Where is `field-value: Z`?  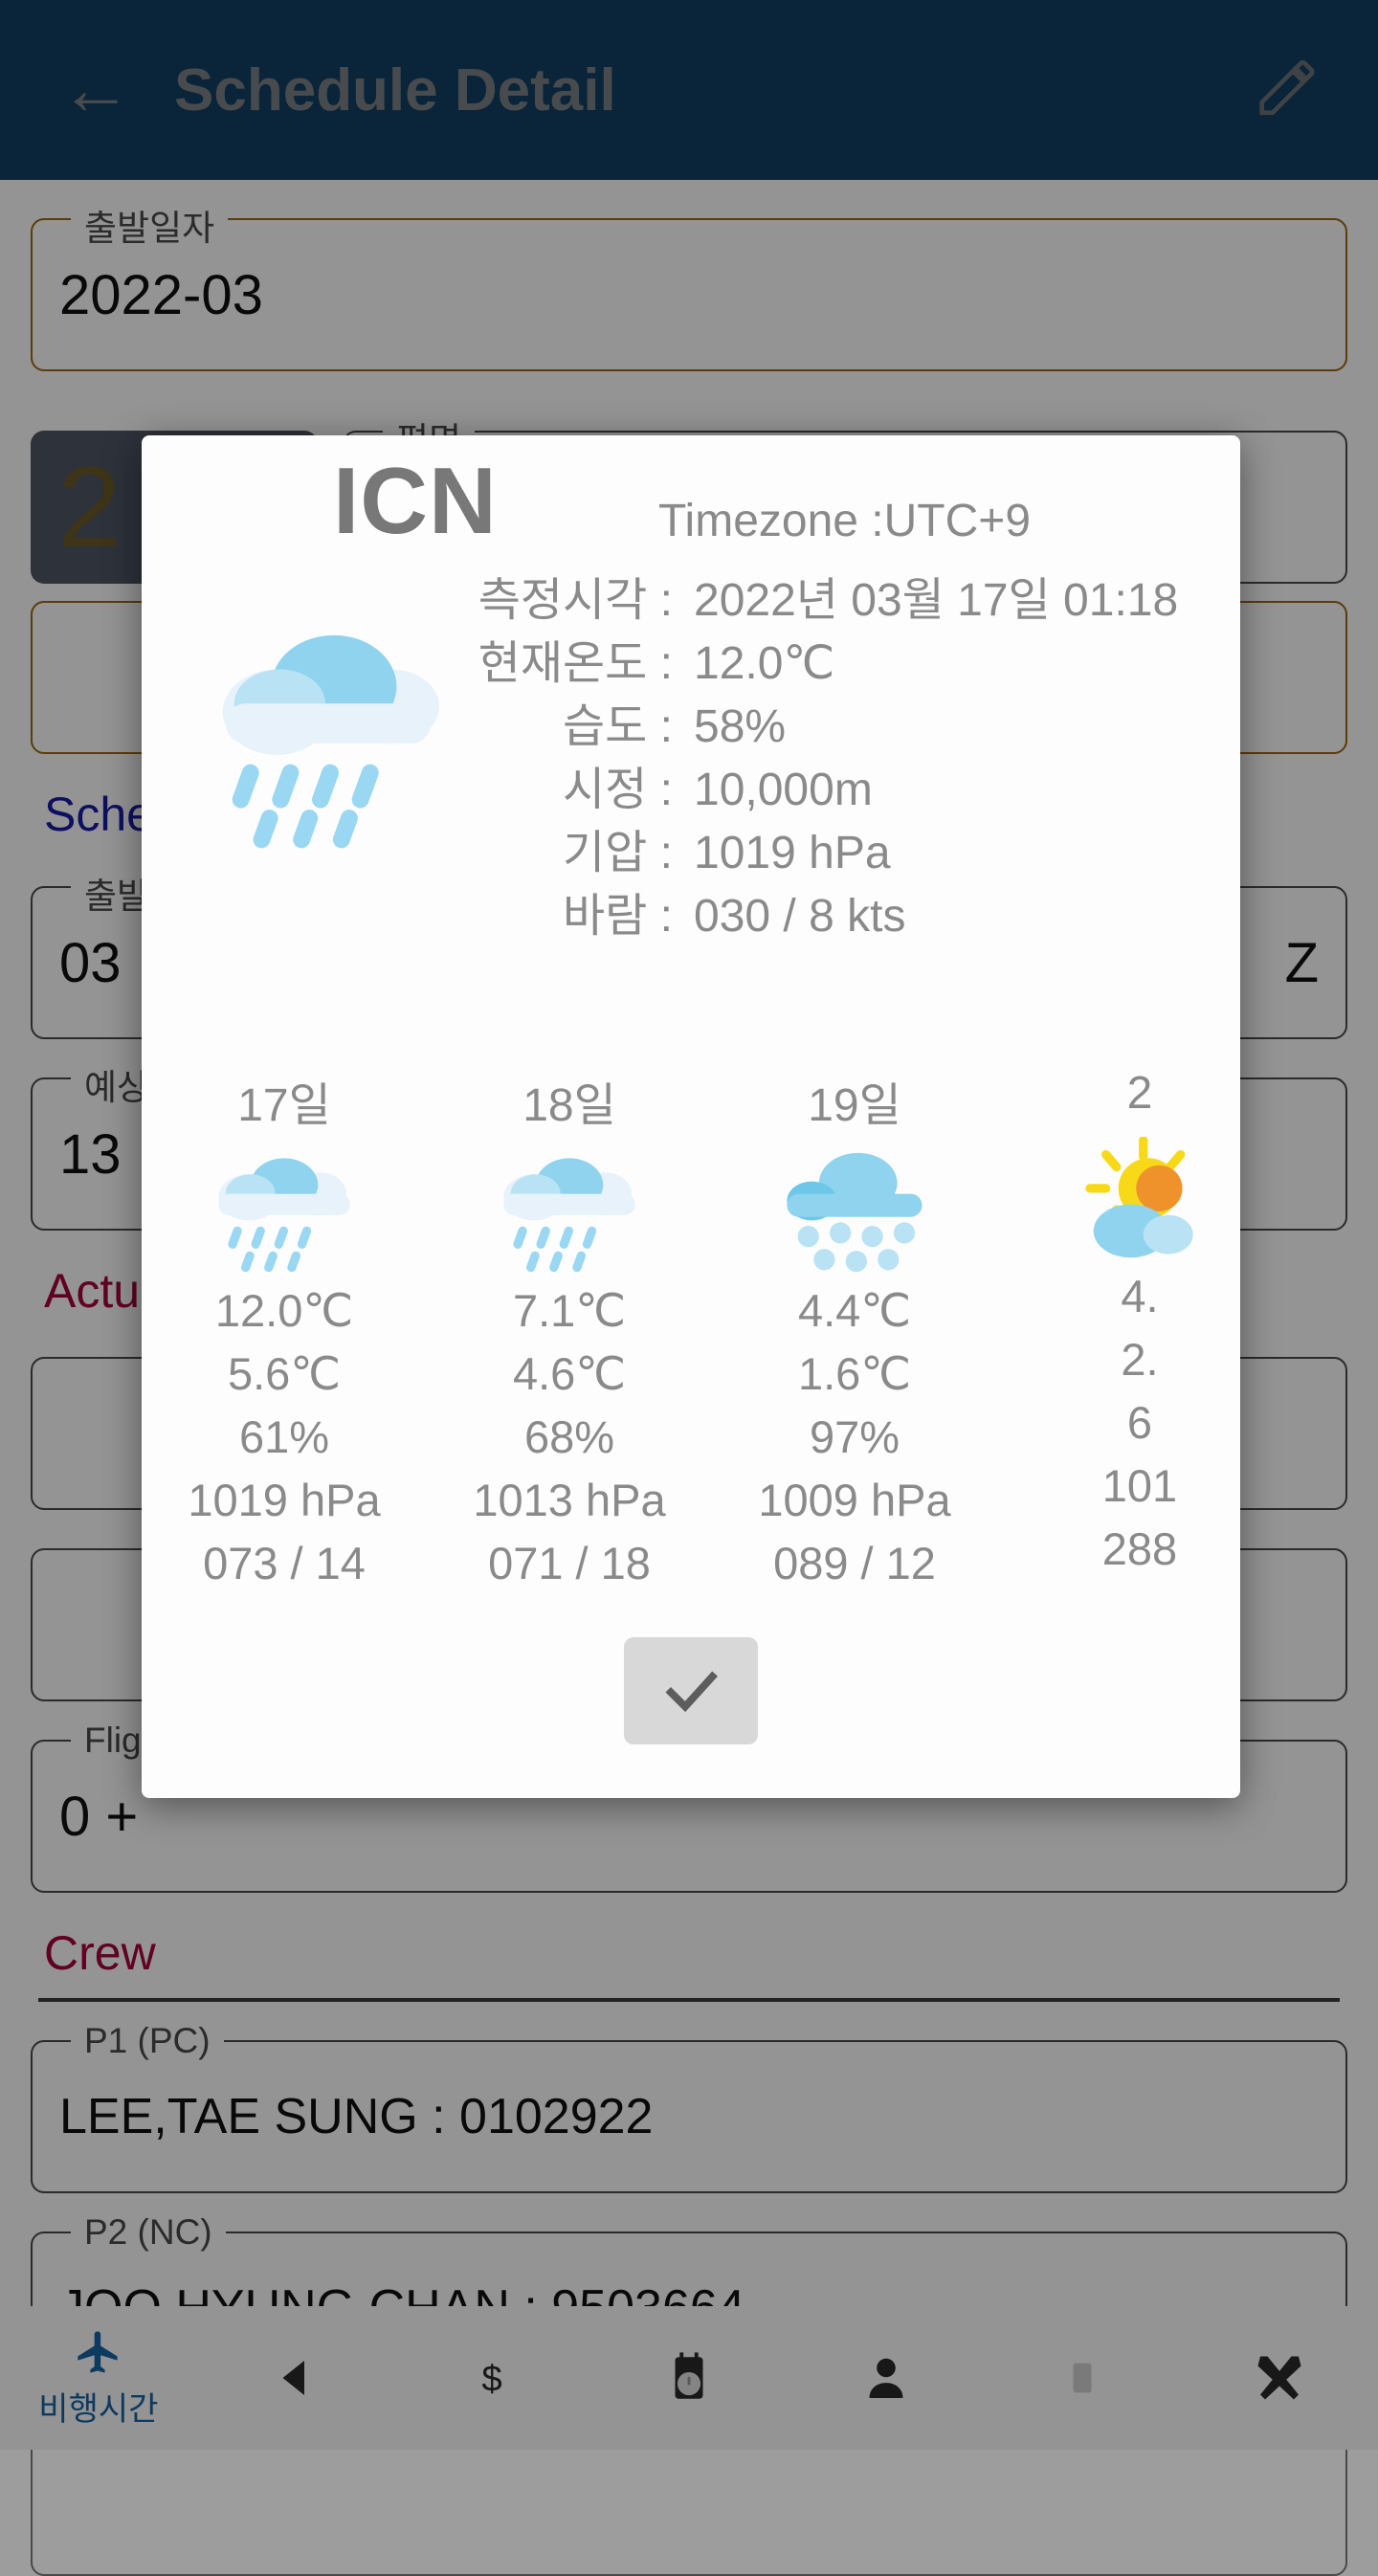 field-value: Z is located at coordinates (1302, 962).